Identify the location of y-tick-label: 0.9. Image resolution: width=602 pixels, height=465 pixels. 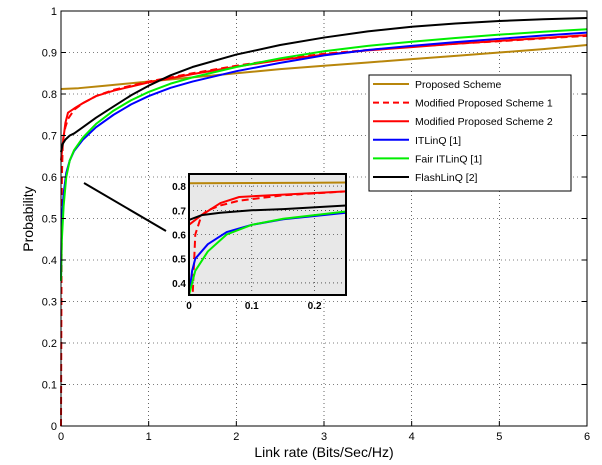
(49, 54).